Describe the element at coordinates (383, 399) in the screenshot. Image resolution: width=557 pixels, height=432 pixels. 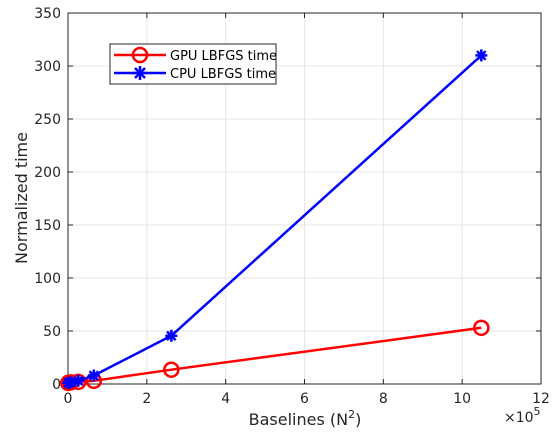
I see `x-tick-label: 8` at that location.